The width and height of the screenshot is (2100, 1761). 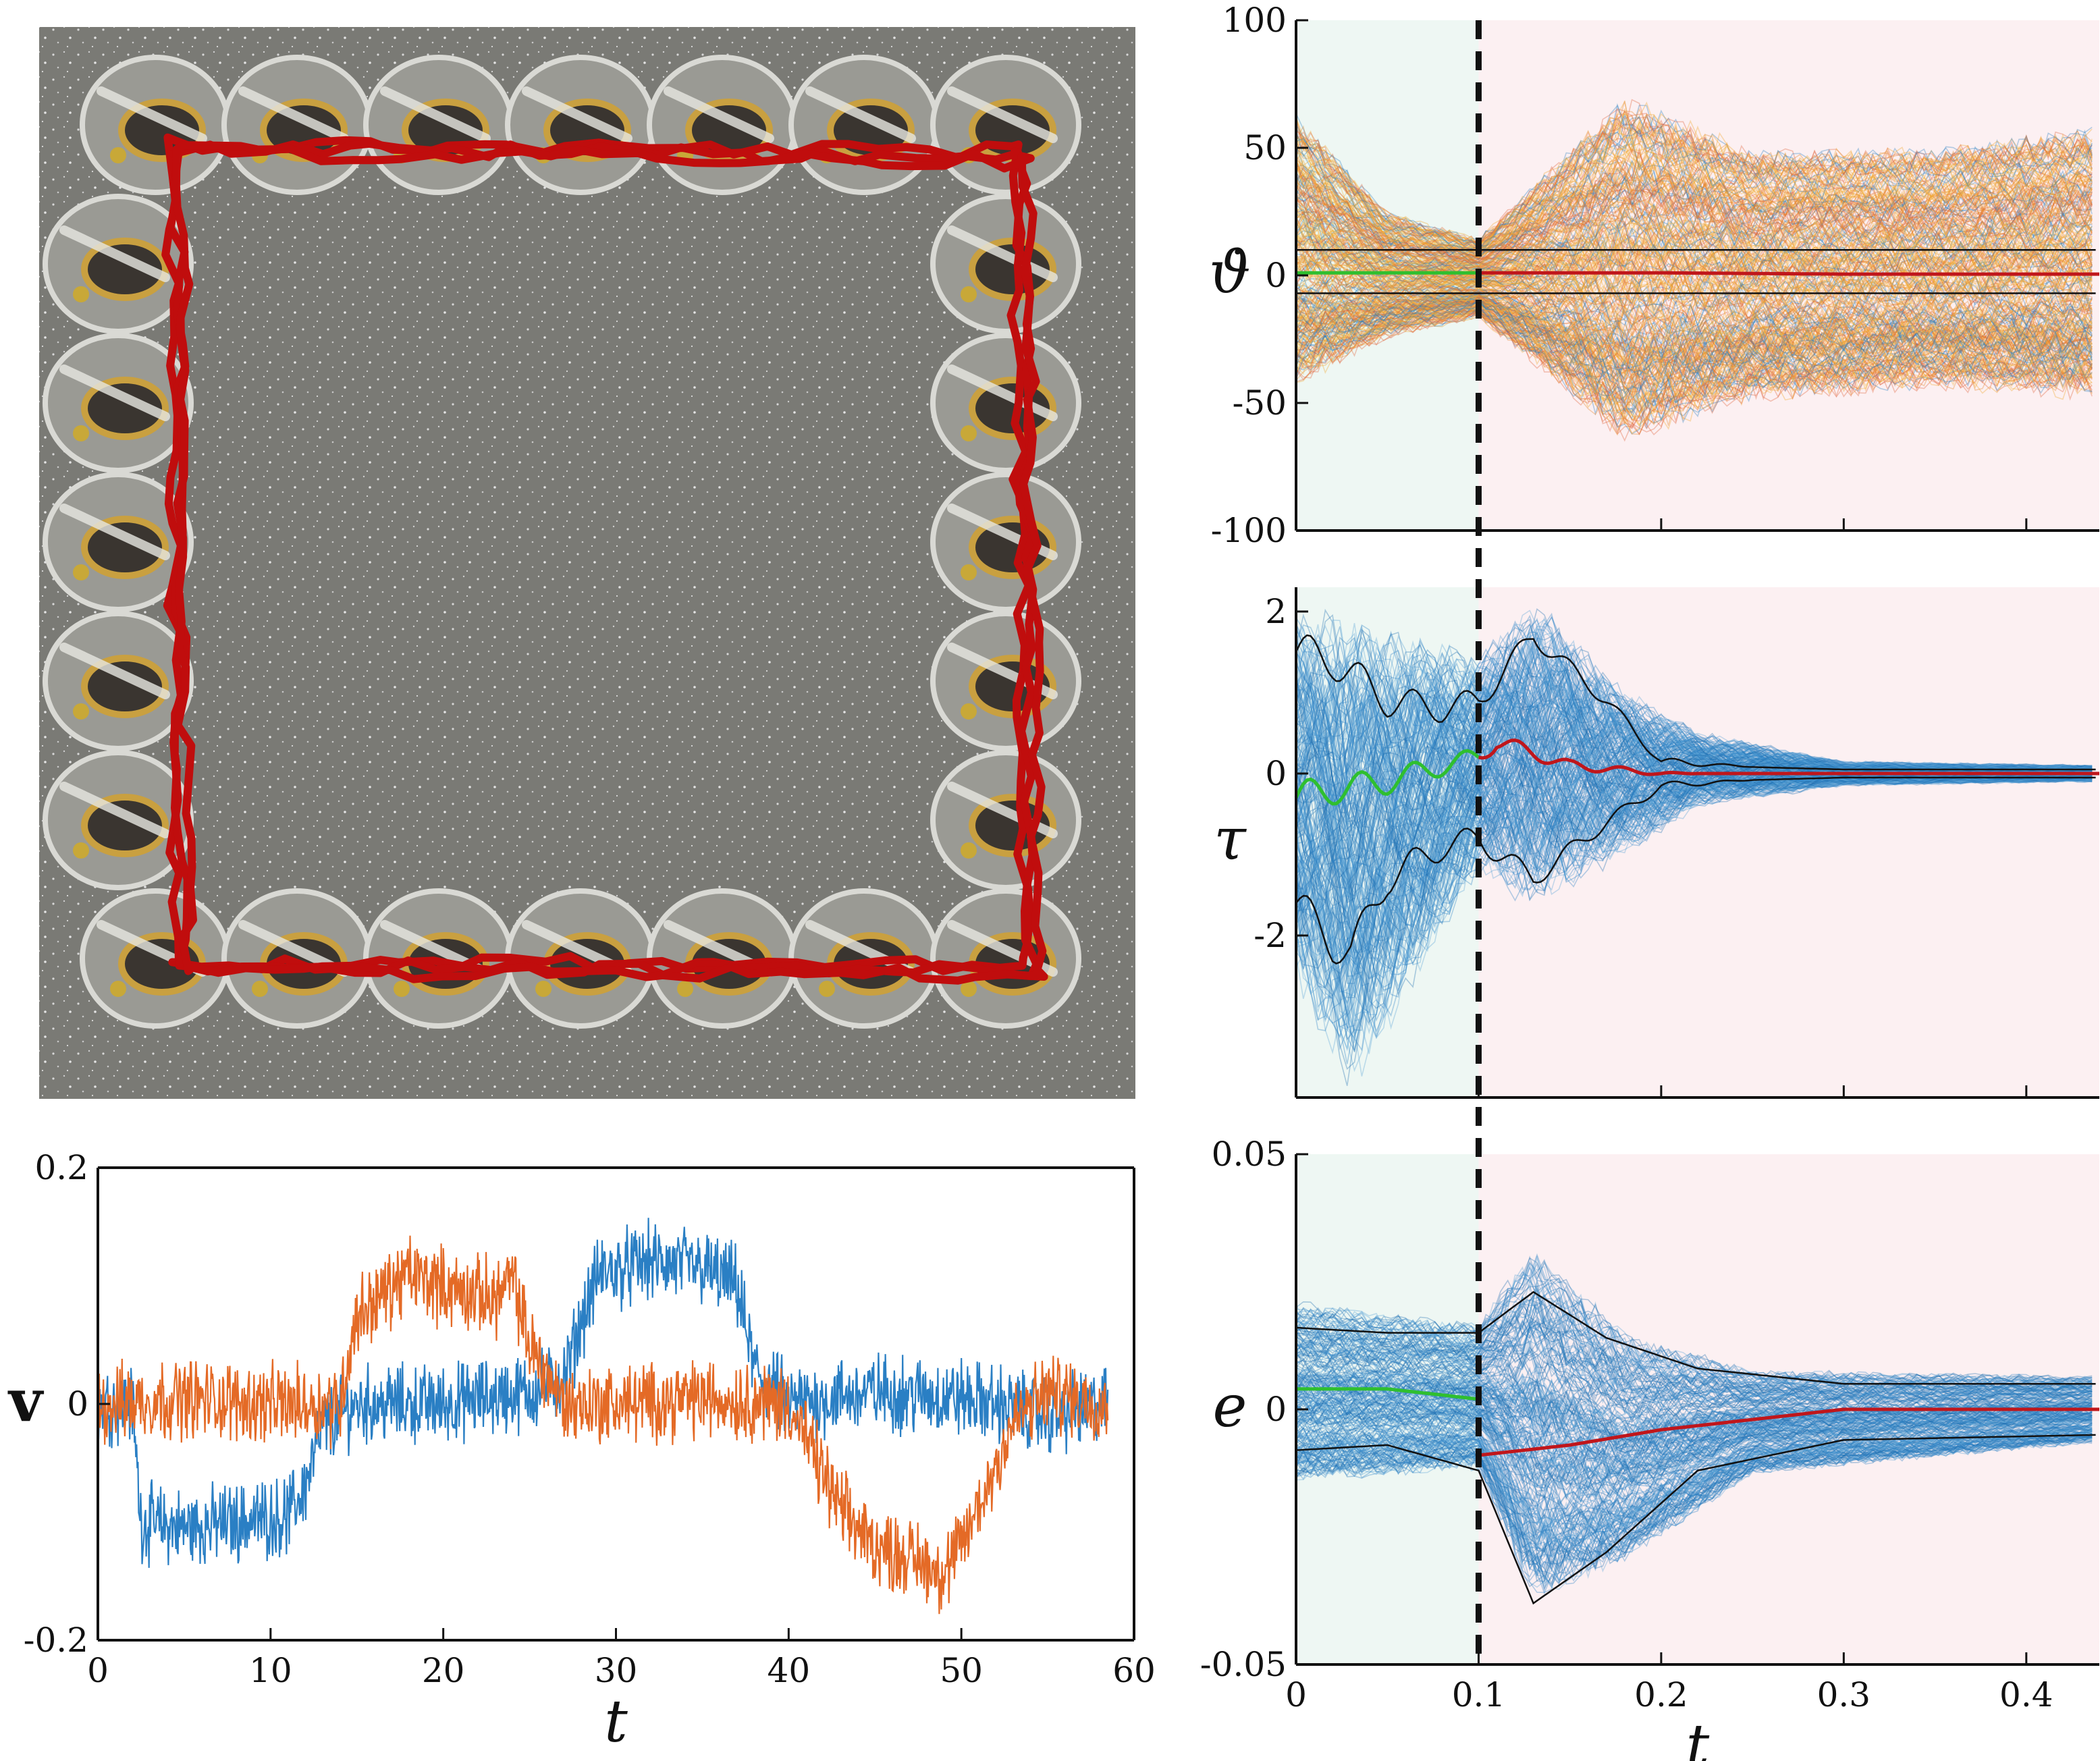 I want to click on y-tick-label: 0, so click(x=77, y=1404).